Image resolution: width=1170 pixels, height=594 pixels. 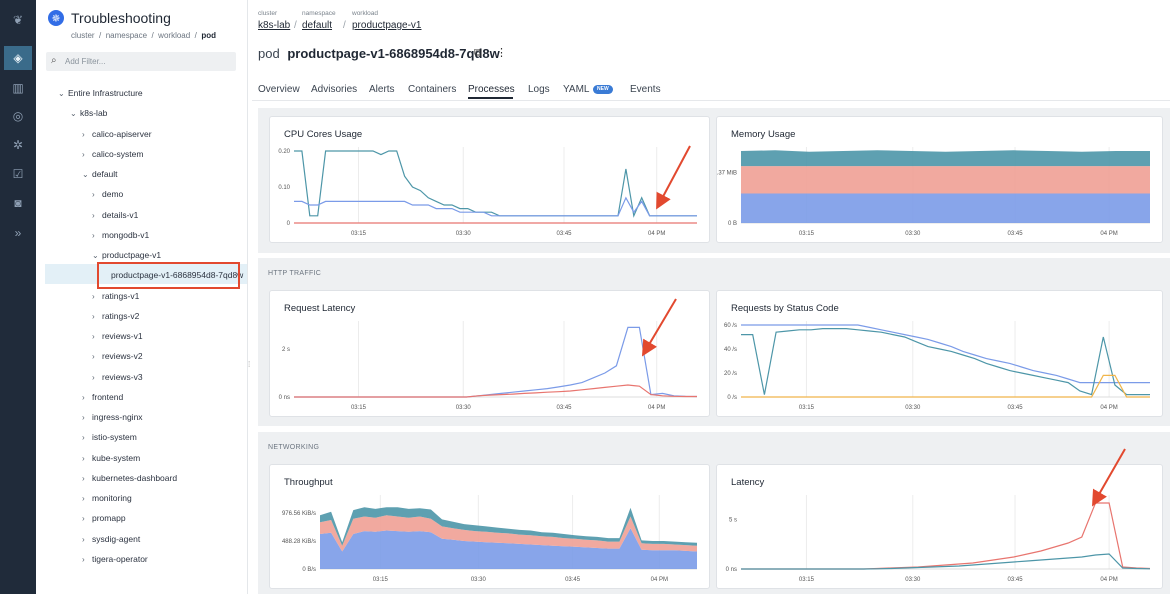 I want to click on tree-item: › istio-system, so click(x=109, y=437).